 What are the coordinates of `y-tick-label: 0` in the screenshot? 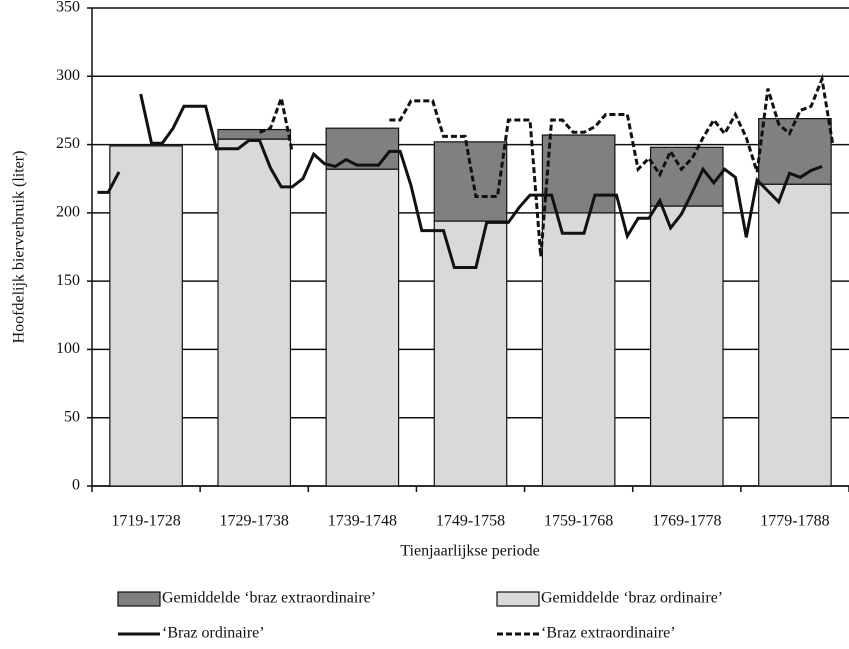 It's located at (76, 485).